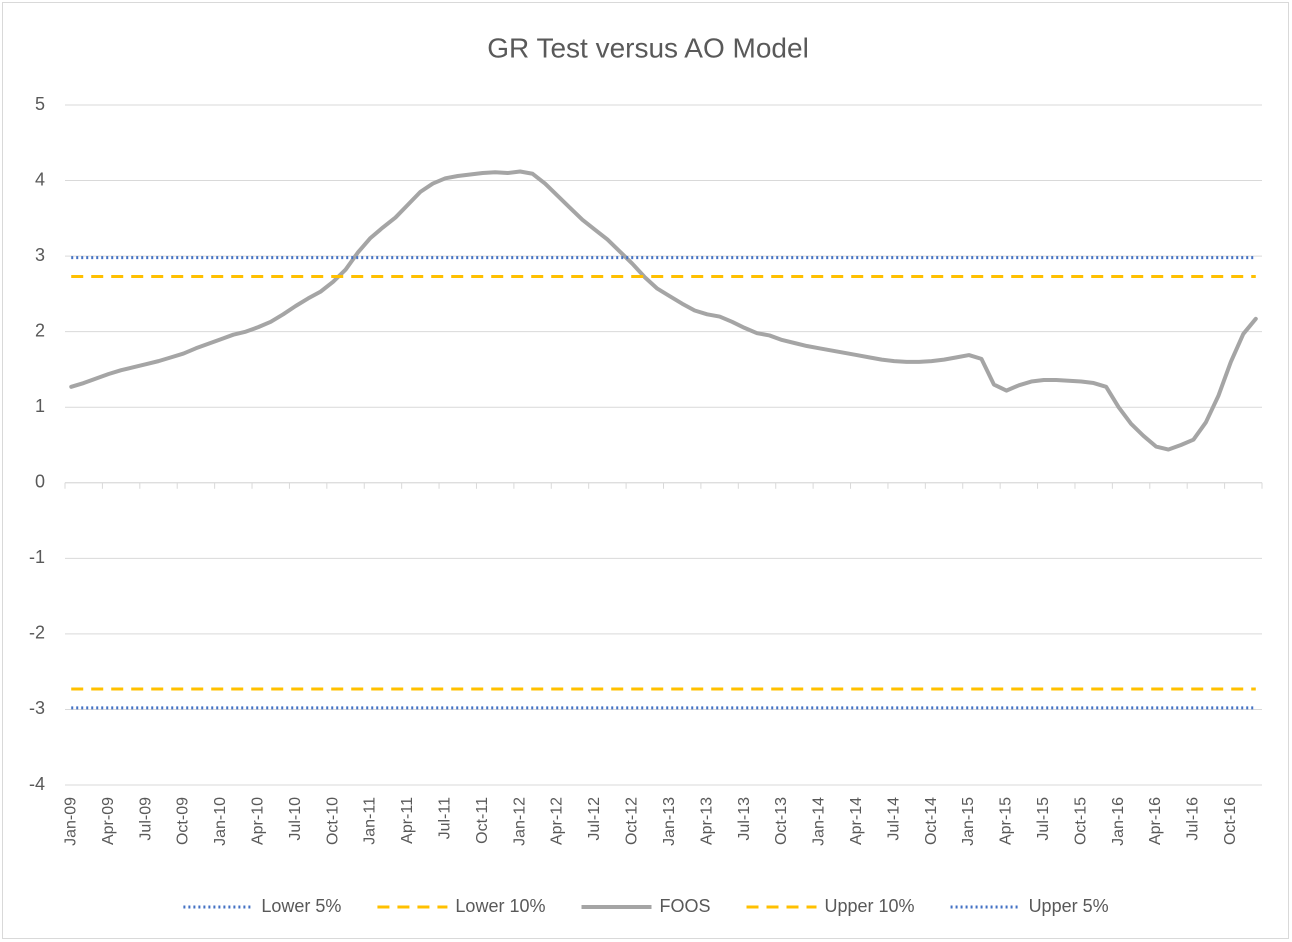 This screenshot has height=942, width=1292. Describe the element at coordinates (220, 821) in the screenshot. I see `x-tick-label: Jan-10` at that location.